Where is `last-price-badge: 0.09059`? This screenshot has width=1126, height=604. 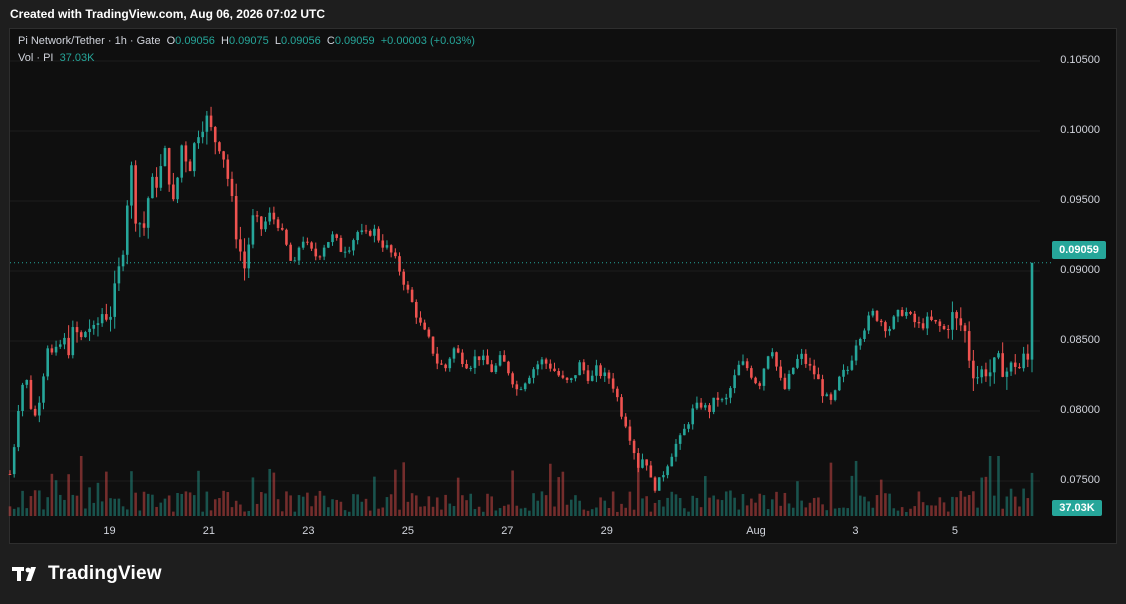
last-price-badge: 0.09059 is located at coordinates (1079, 250).